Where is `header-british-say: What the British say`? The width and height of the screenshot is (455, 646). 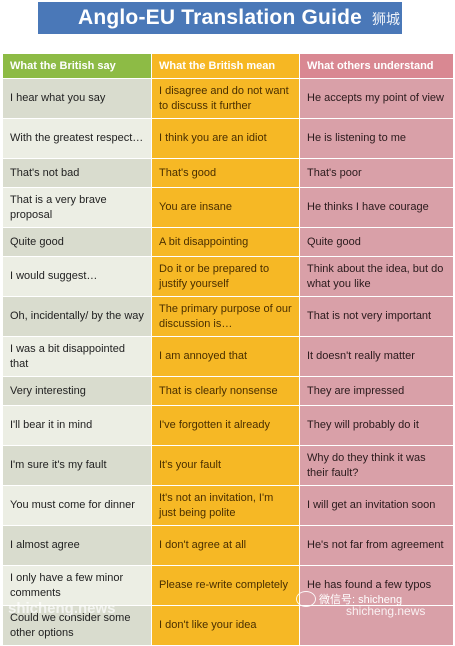 header-british-say: What the British say is located at coordinates (77, 66).